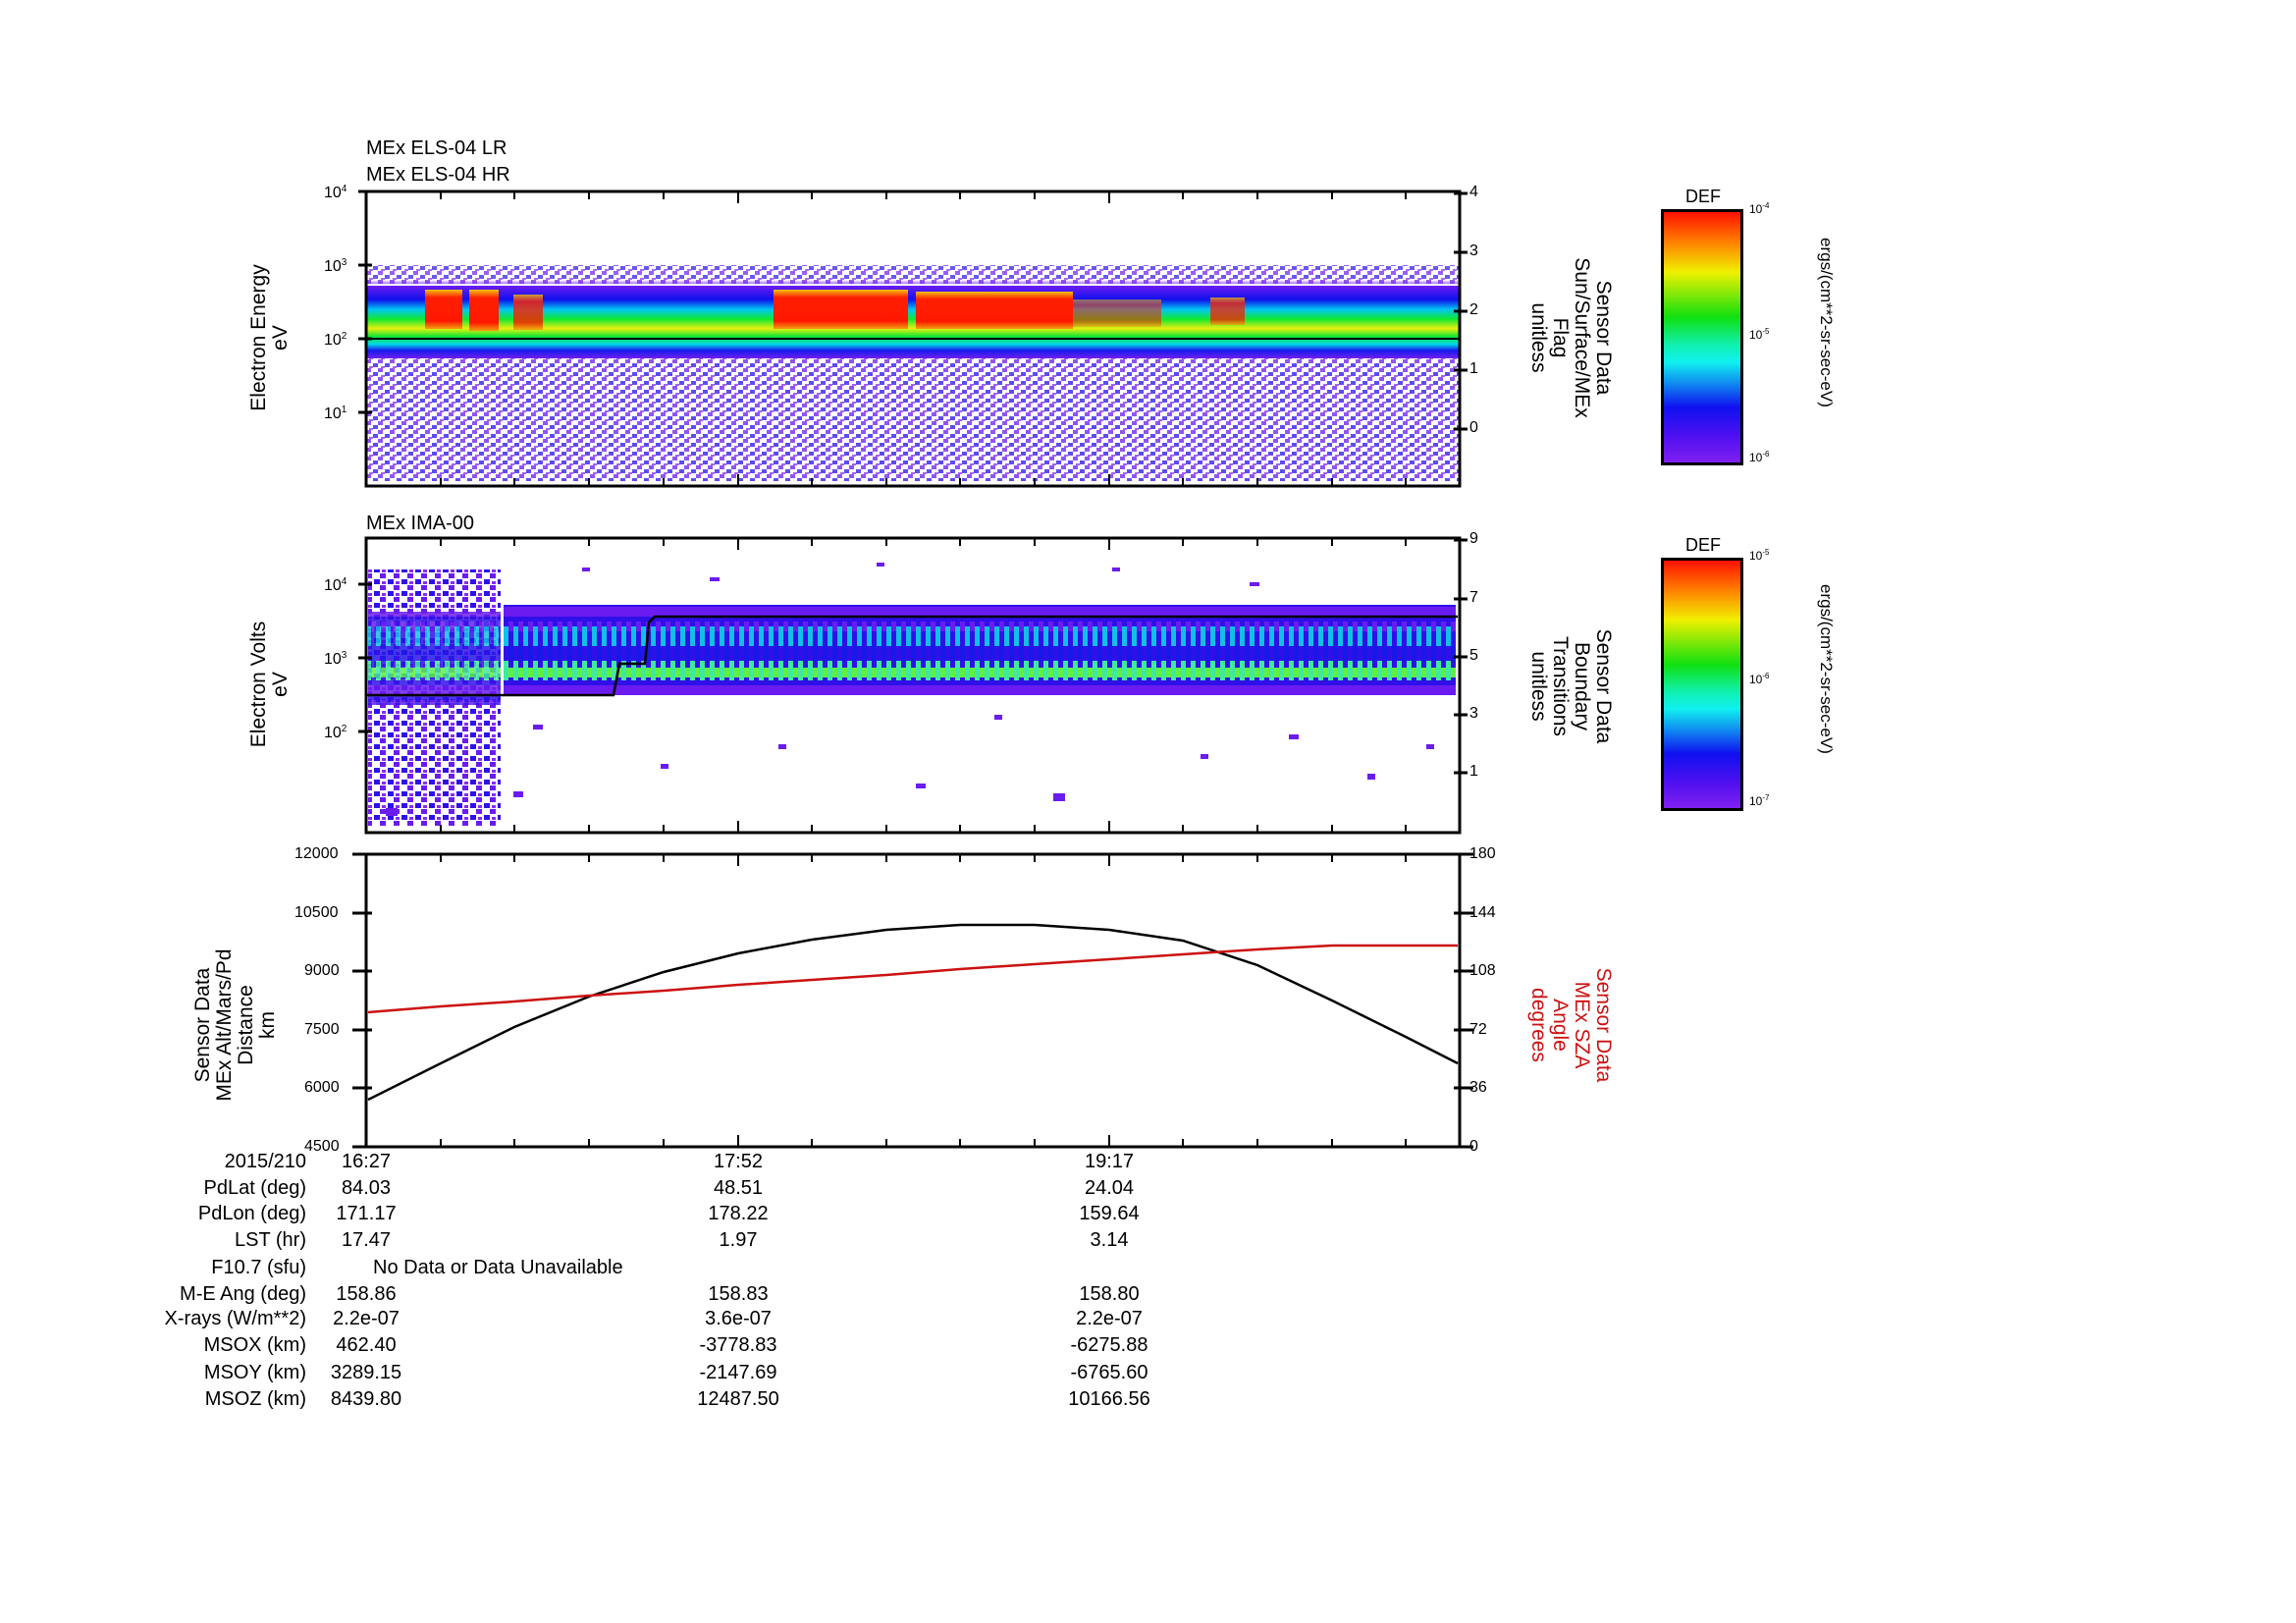  Describe the element at coordinates (1571, 1025) in the screenshot. I see `orbit-right-axis-label: Sensor Data MEx SZA Angle degrees` at that location.